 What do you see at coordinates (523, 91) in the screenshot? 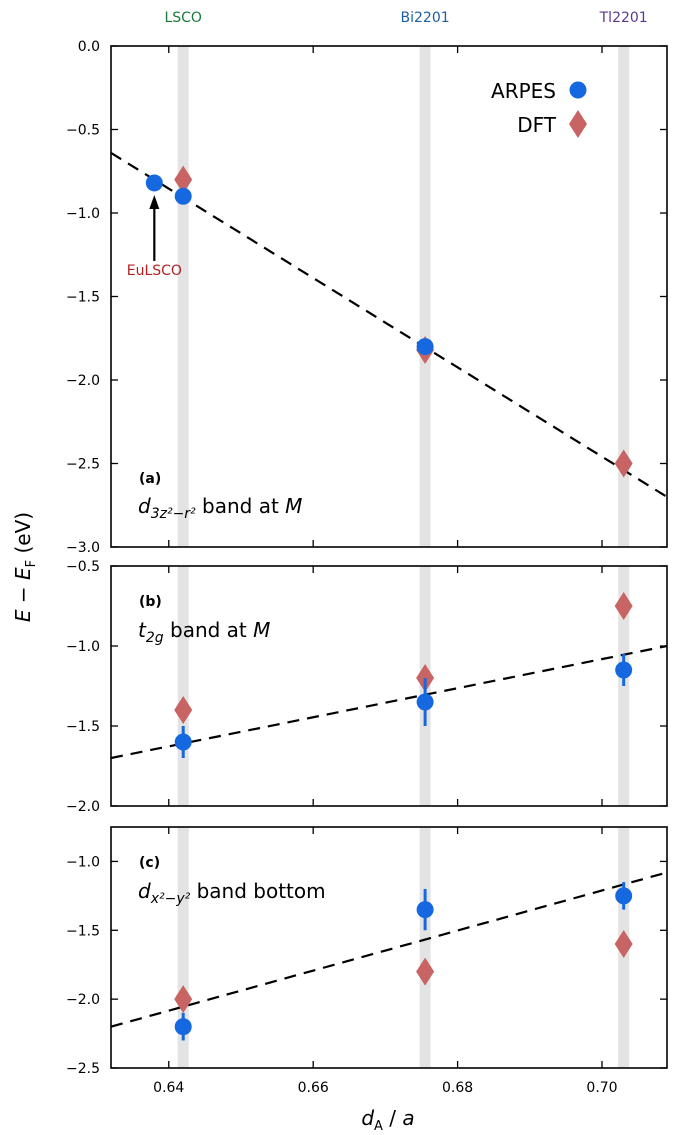
I see `legend-label: ARPES` at bounding box center [523, 91].